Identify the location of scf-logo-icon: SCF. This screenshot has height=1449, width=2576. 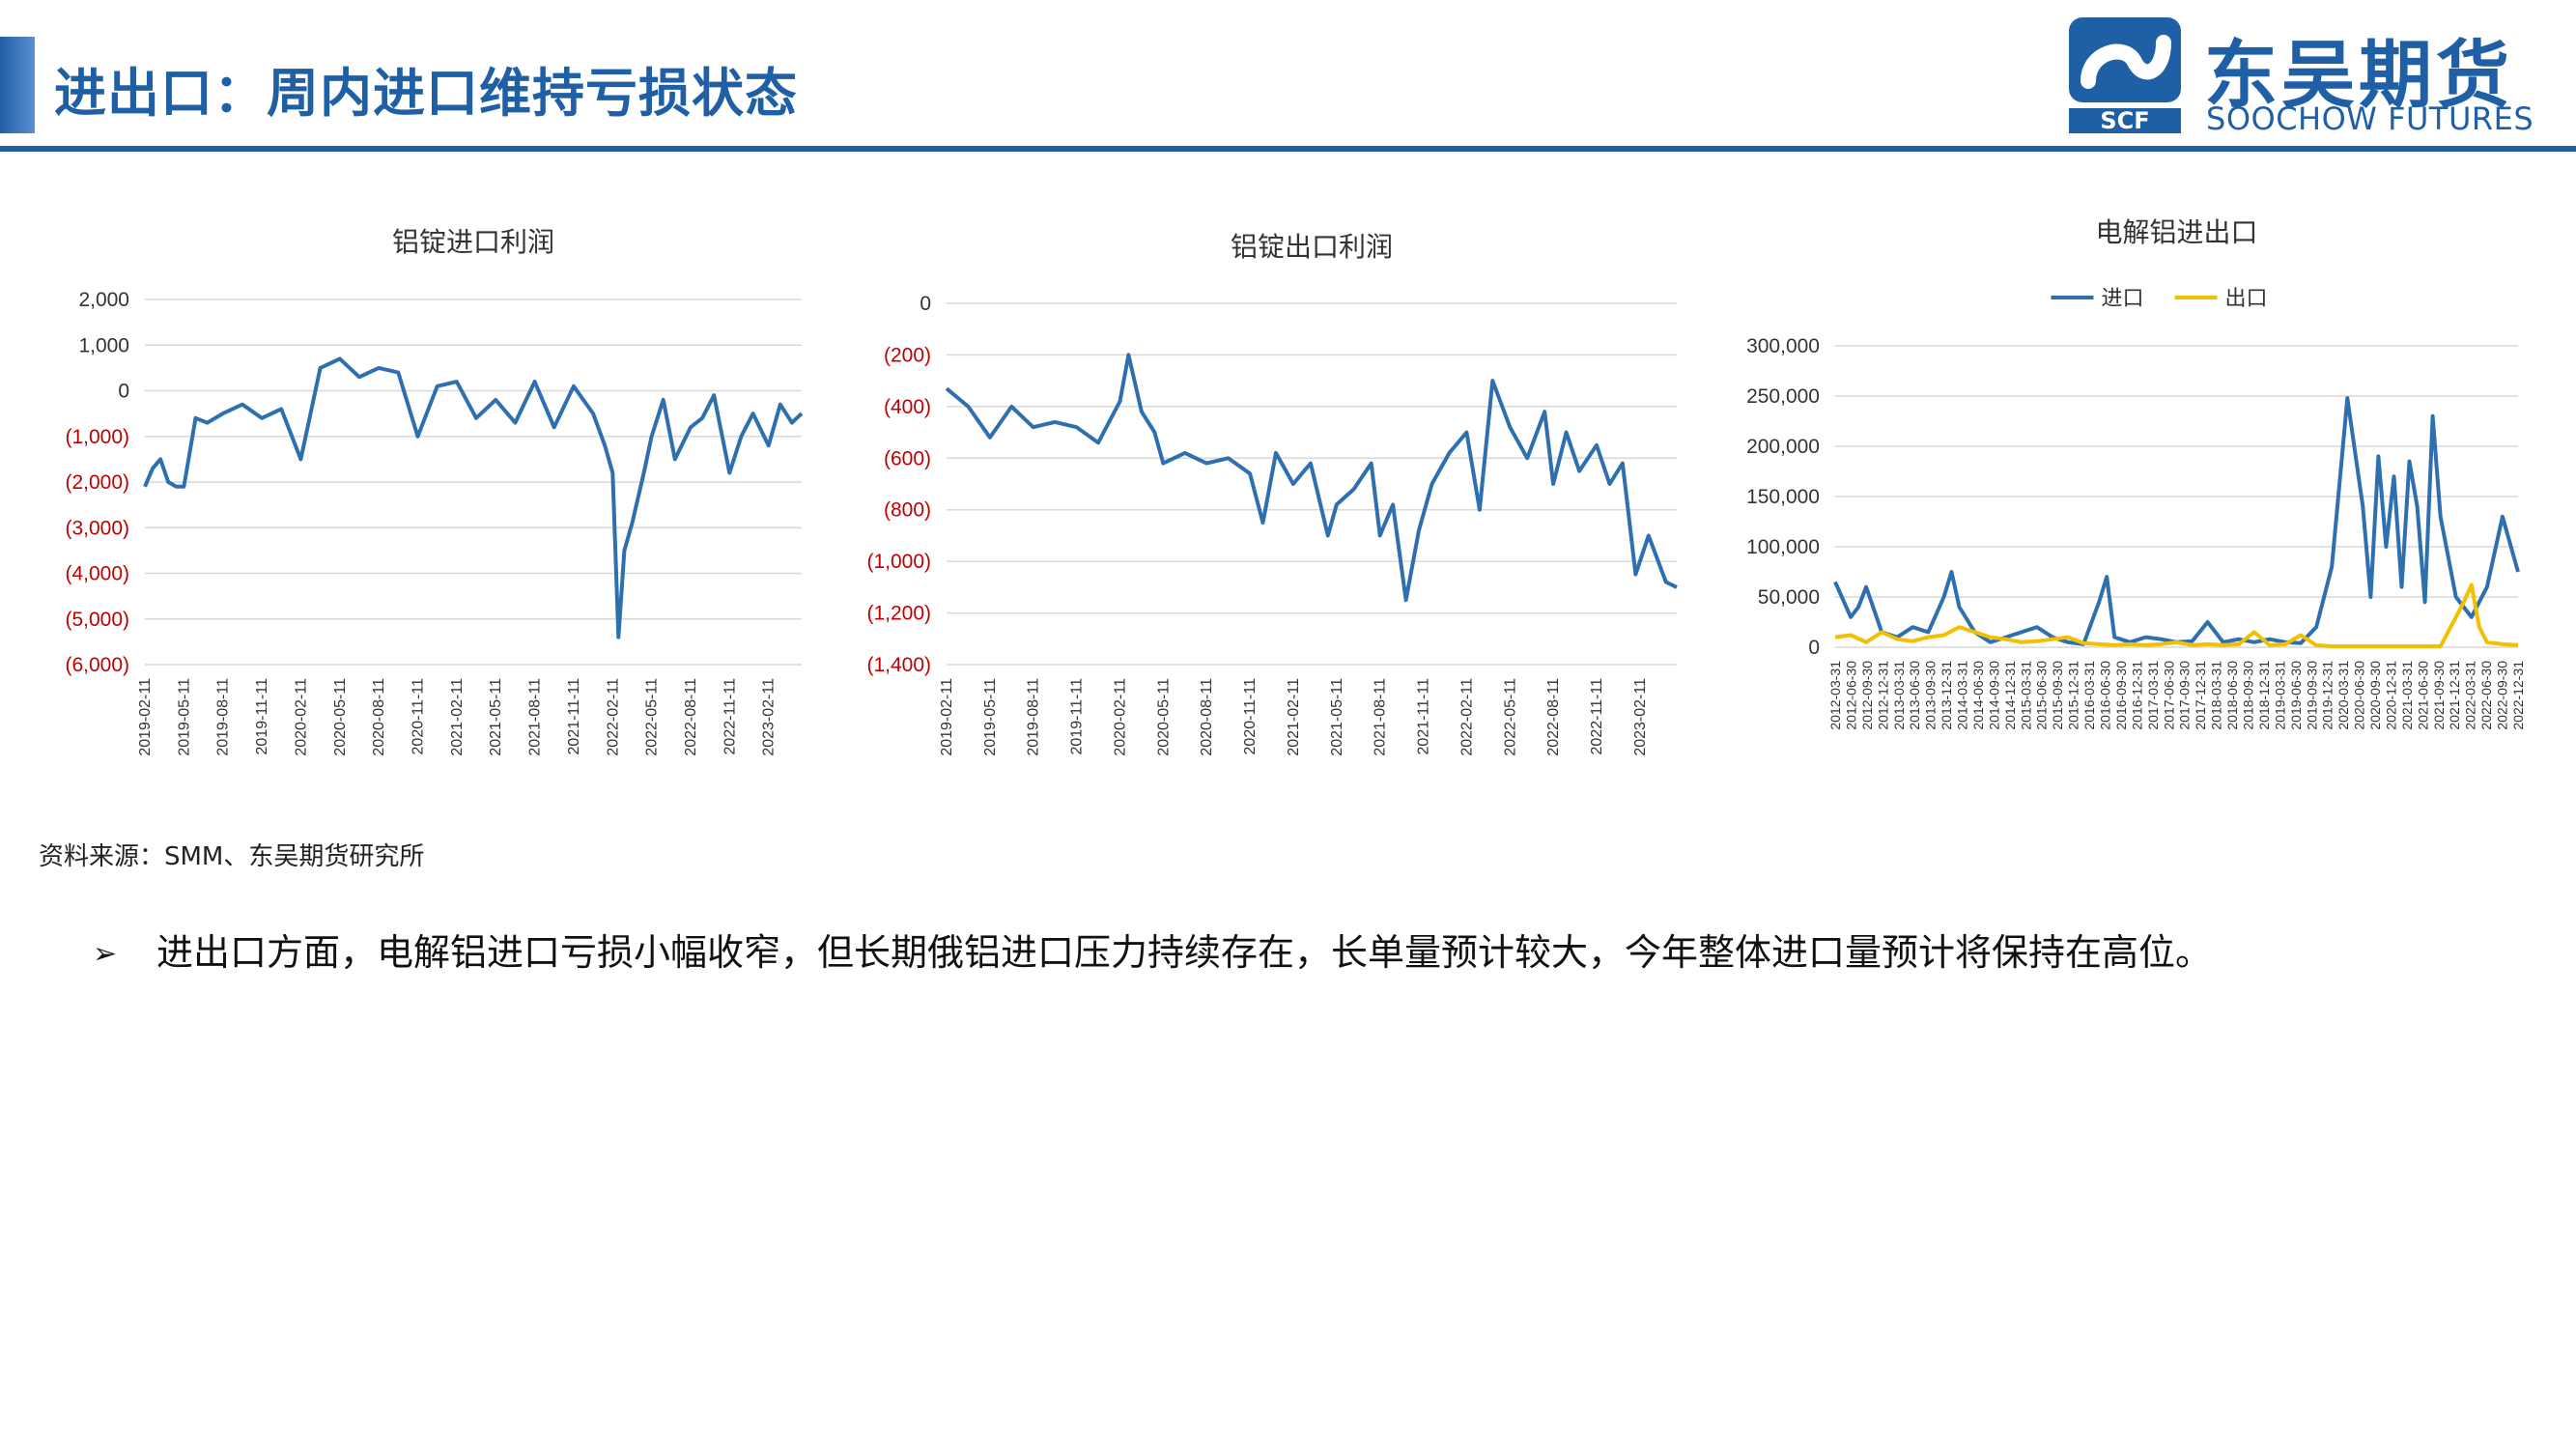
(2125, 75).